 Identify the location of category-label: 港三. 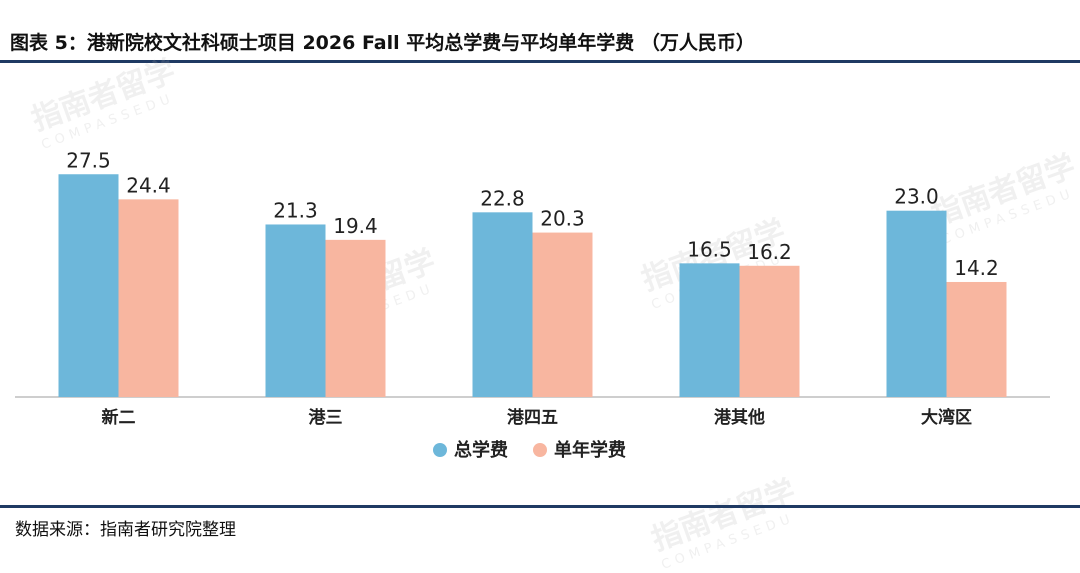
(326, 417).